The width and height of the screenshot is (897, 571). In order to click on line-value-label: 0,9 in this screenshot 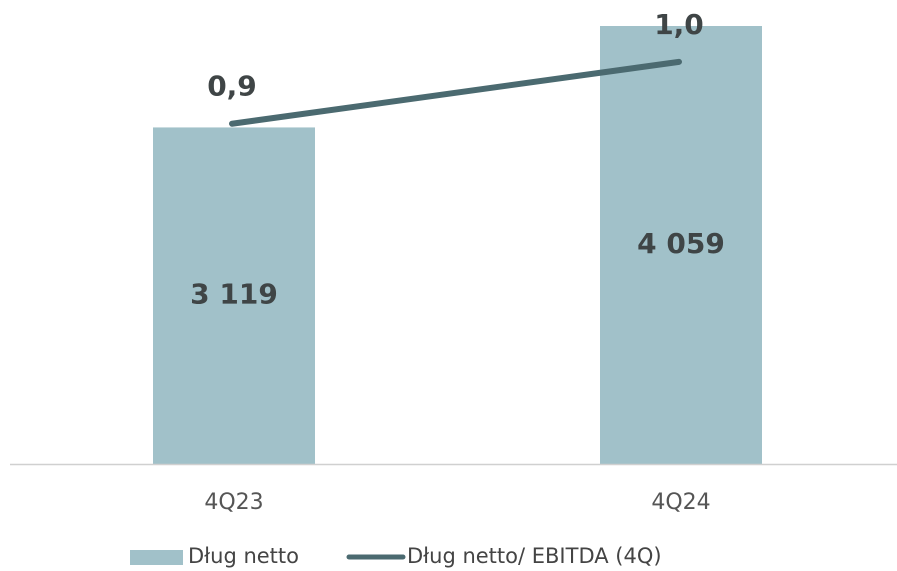, I will do `click(232, 86)`.